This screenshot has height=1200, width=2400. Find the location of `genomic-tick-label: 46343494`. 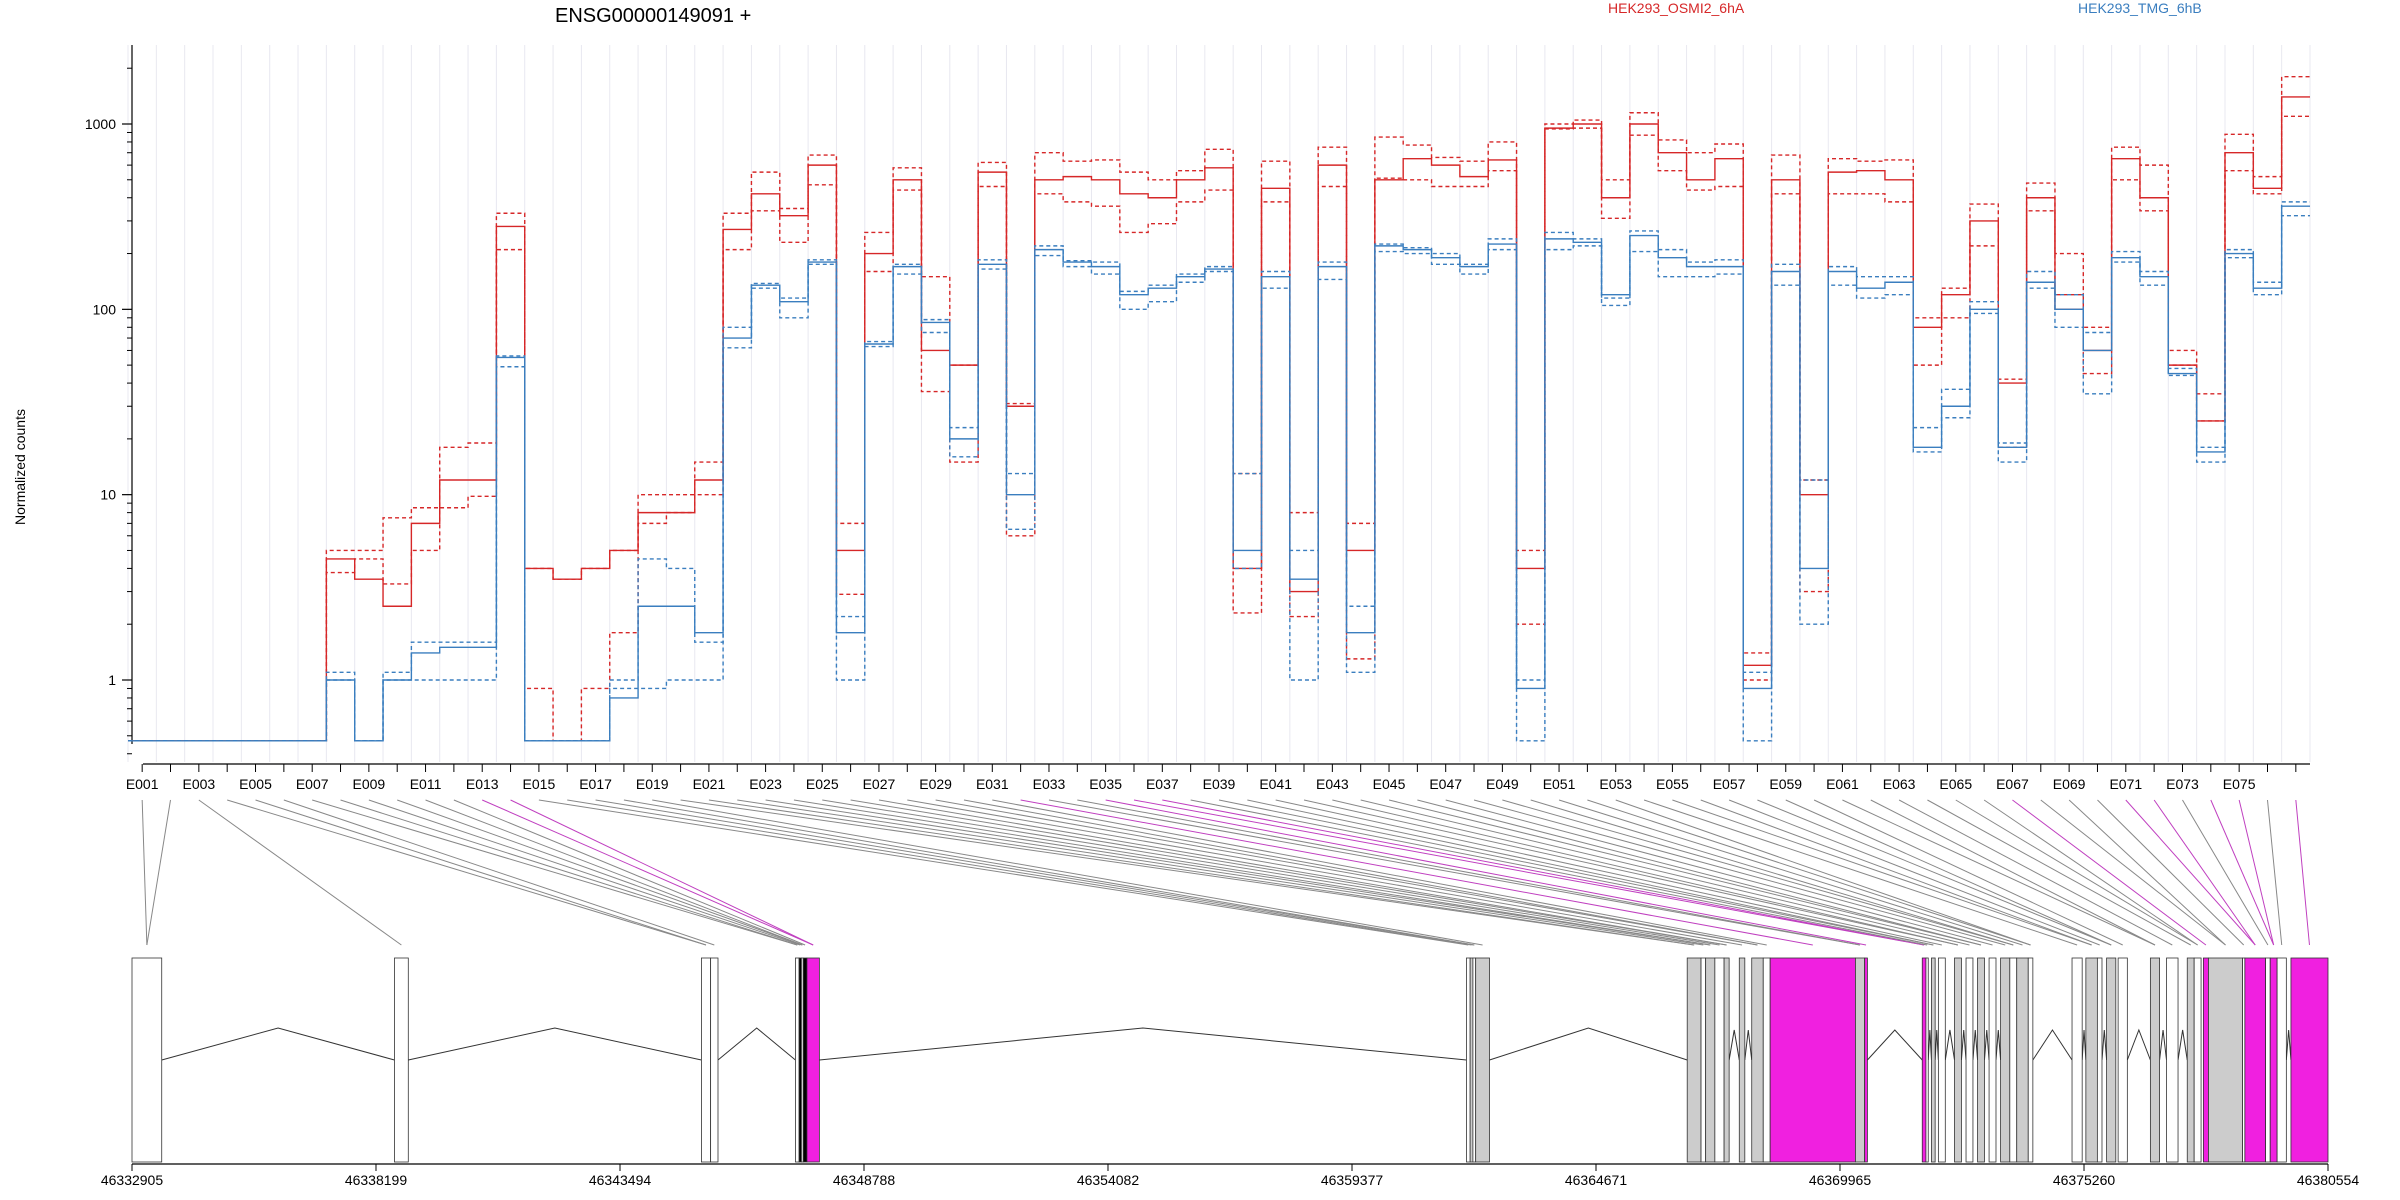

genomic-tick-label: 46343494 is located at coordinates (620, 1180).